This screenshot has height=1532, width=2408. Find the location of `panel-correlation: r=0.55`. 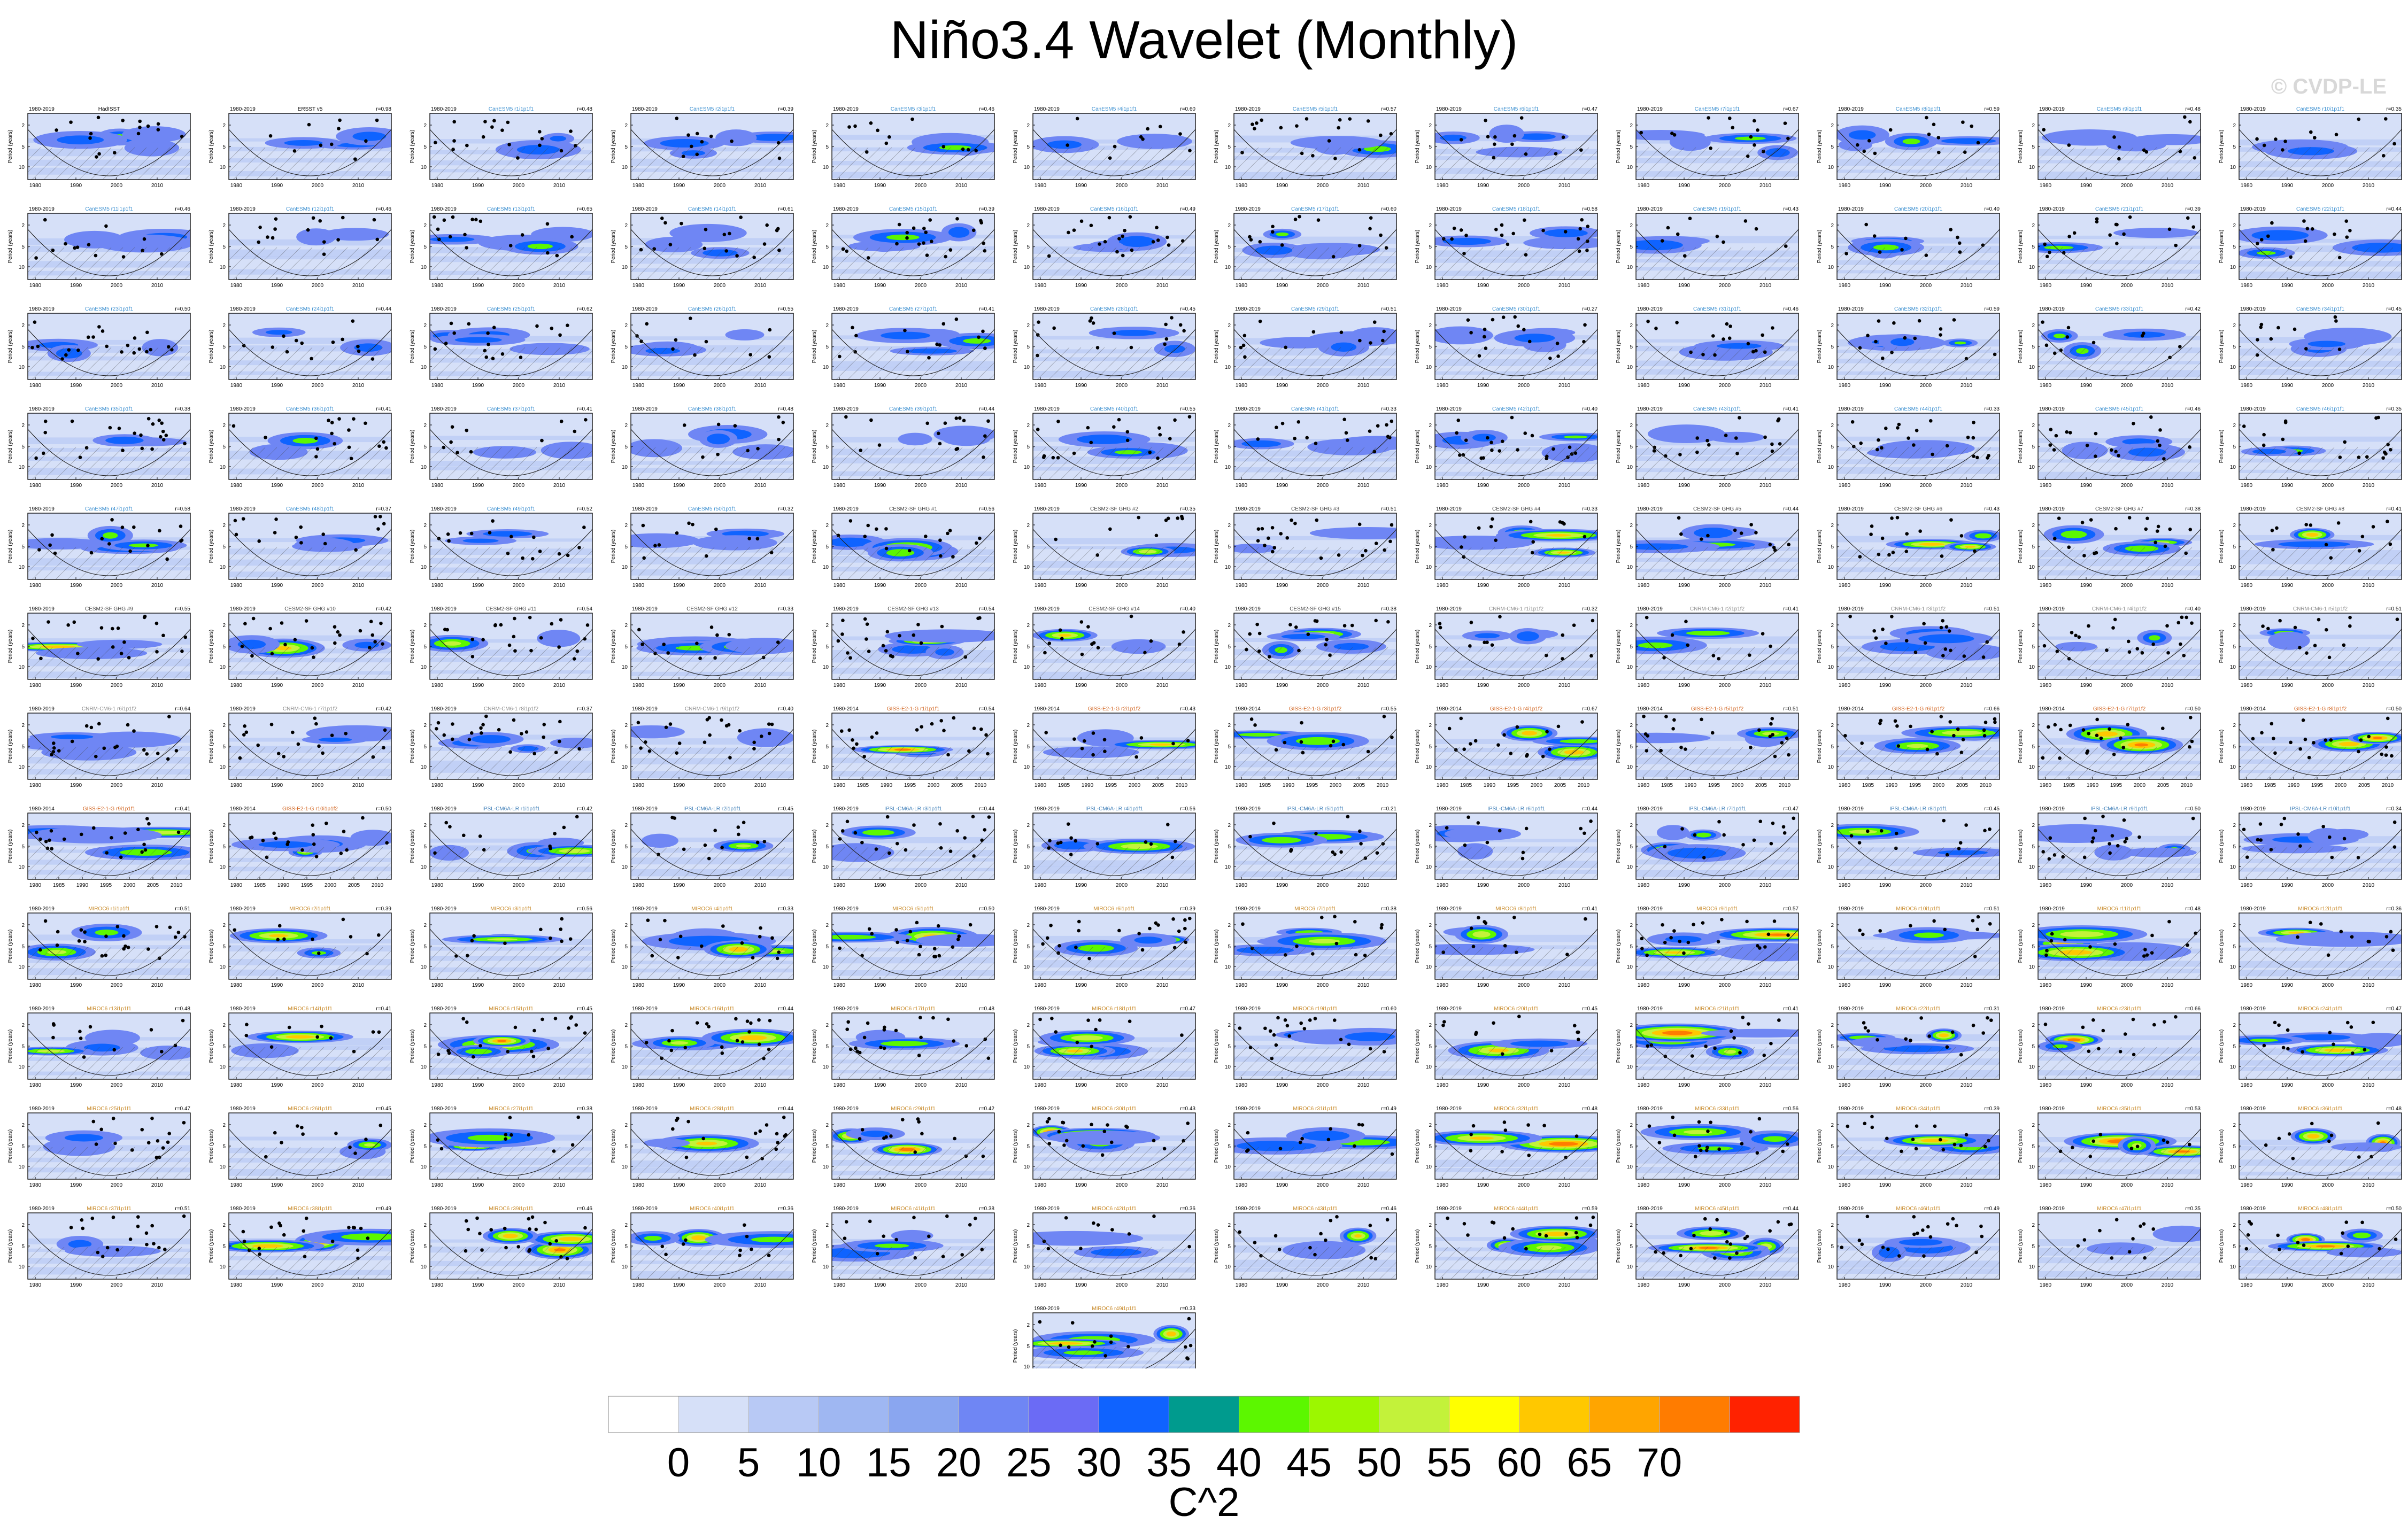

panel-correlation: r=0.55 is located at coordinates (182, 609).